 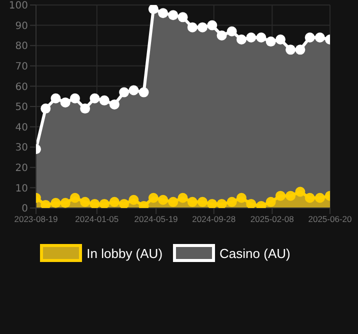 I want to click on y-tick-label: 60, so click(x=21, y=87).